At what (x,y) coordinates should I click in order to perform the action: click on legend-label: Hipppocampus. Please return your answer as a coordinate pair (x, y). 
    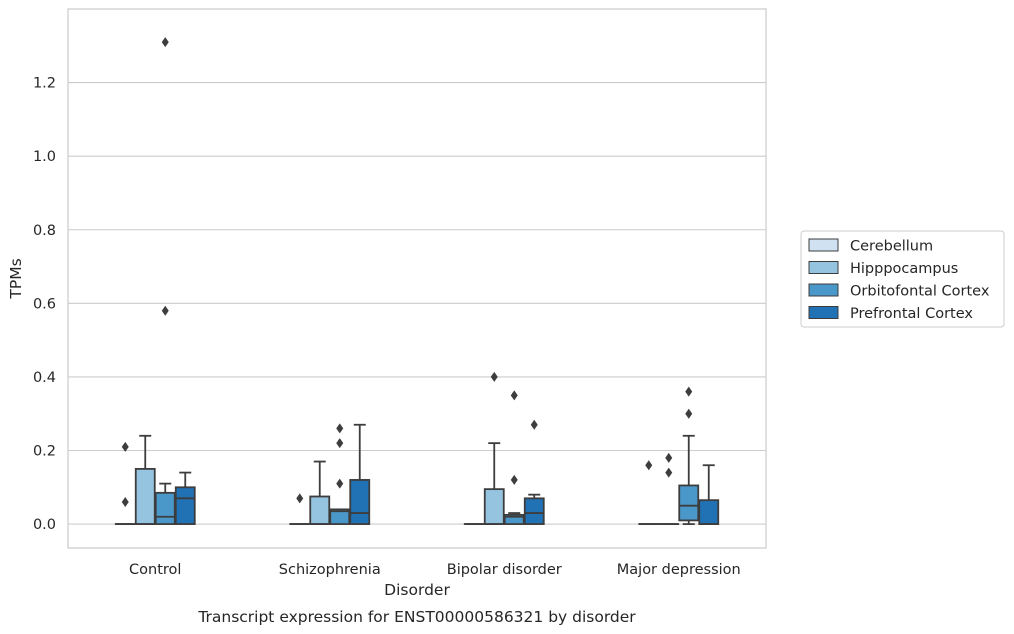
    Looking at the image, I should click on (904, 269).